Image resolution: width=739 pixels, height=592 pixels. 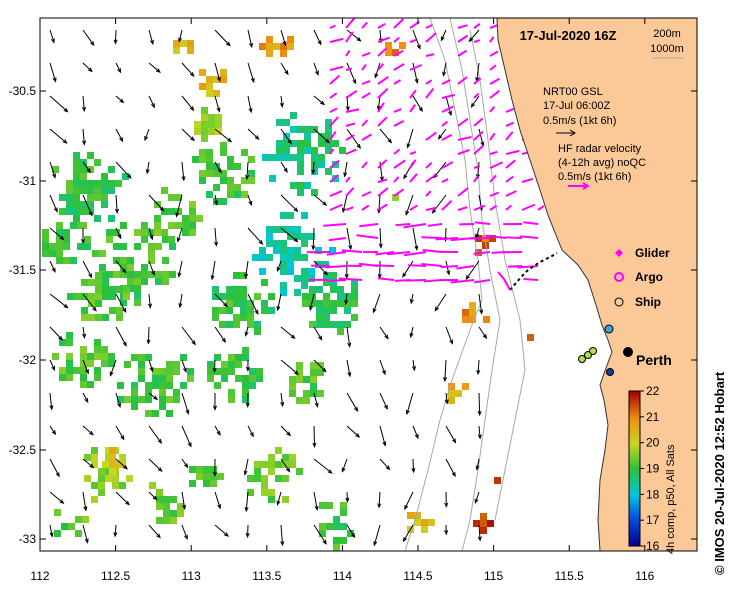 I want to click on lat-tick-label: -32, so click(x=28, y=360).